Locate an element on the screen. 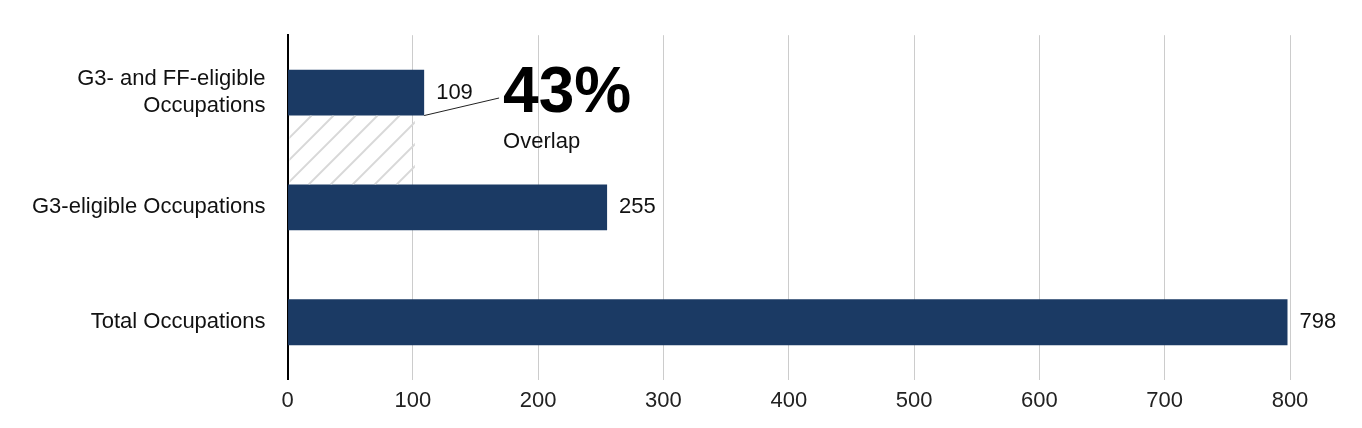 The image size is (1362, 428). x-tick-label: 0 is located at coordinates (287, 399).